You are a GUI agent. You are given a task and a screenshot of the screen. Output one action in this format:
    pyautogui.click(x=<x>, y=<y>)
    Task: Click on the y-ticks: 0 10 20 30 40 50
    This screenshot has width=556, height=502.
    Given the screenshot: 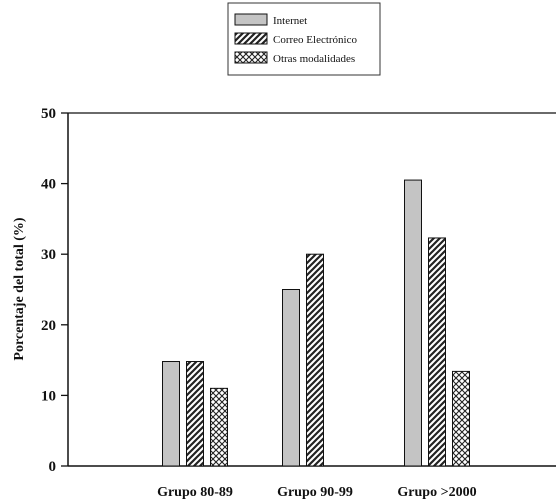 What is the action you would take?
    pyautogui.click(x=54, y=290)
    